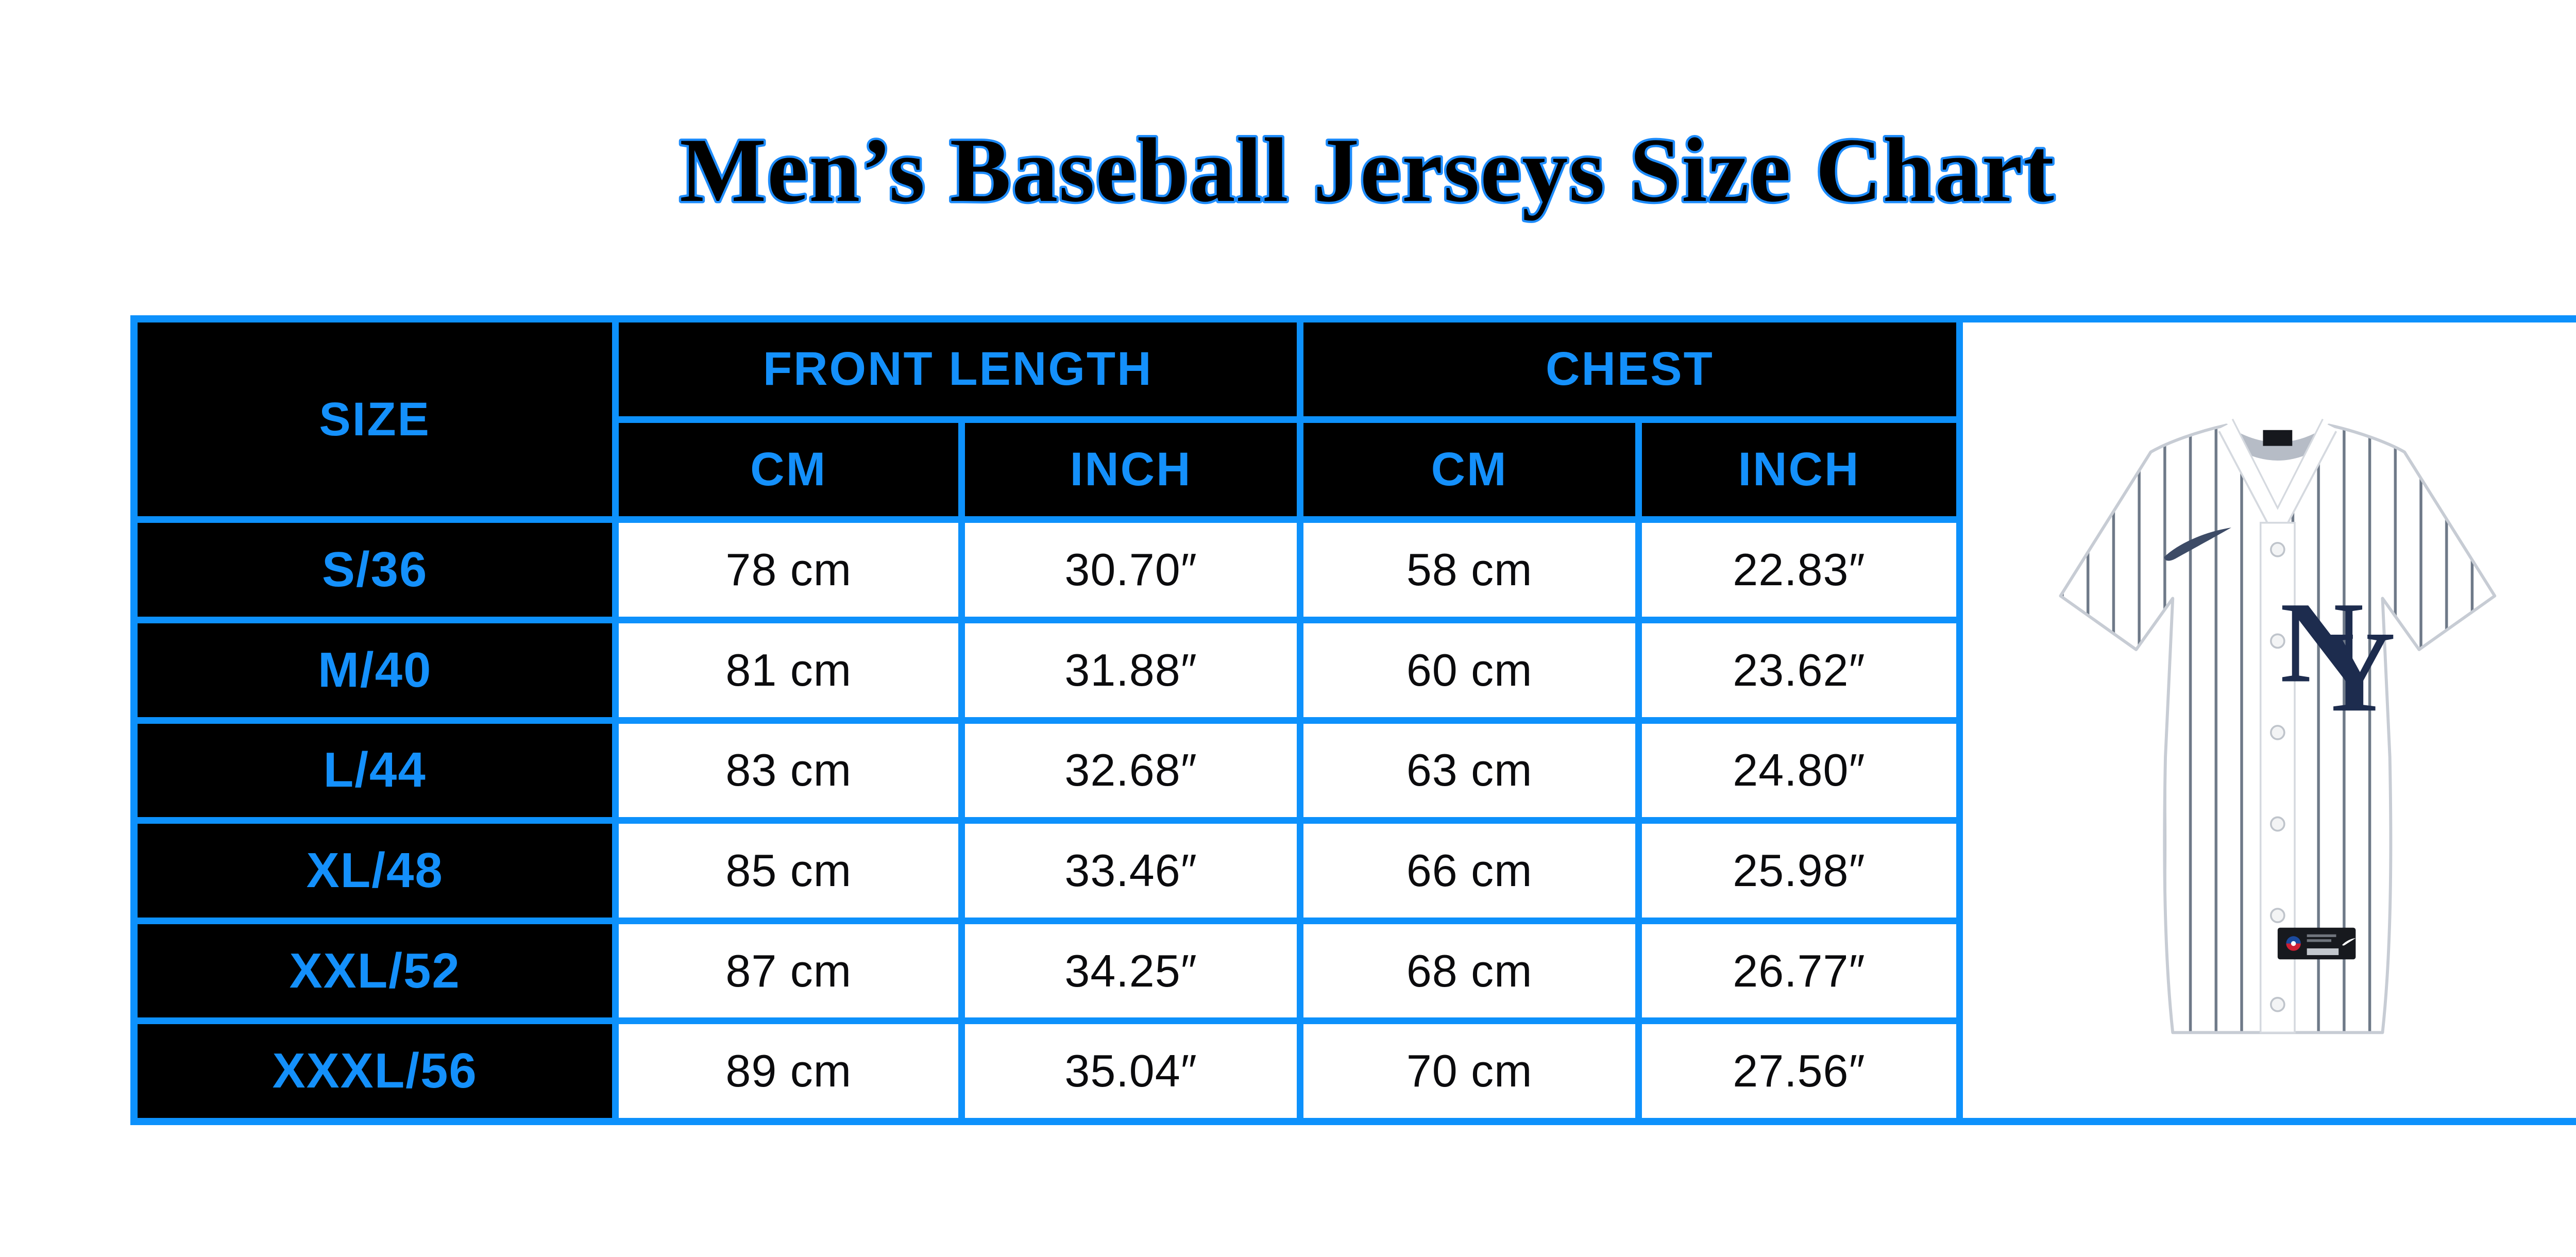  What do you see at coordinates (1470, 1071) in the screenshot?
I see `chest-cm-cell: 70 cm` at bounding box center [1470, 1071].